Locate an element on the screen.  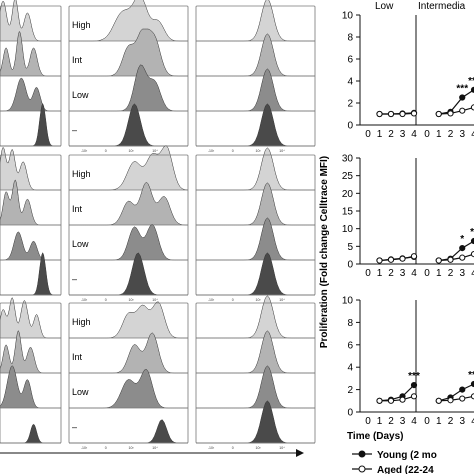
group-title: Intermedia is located at coordinates (442, 6).